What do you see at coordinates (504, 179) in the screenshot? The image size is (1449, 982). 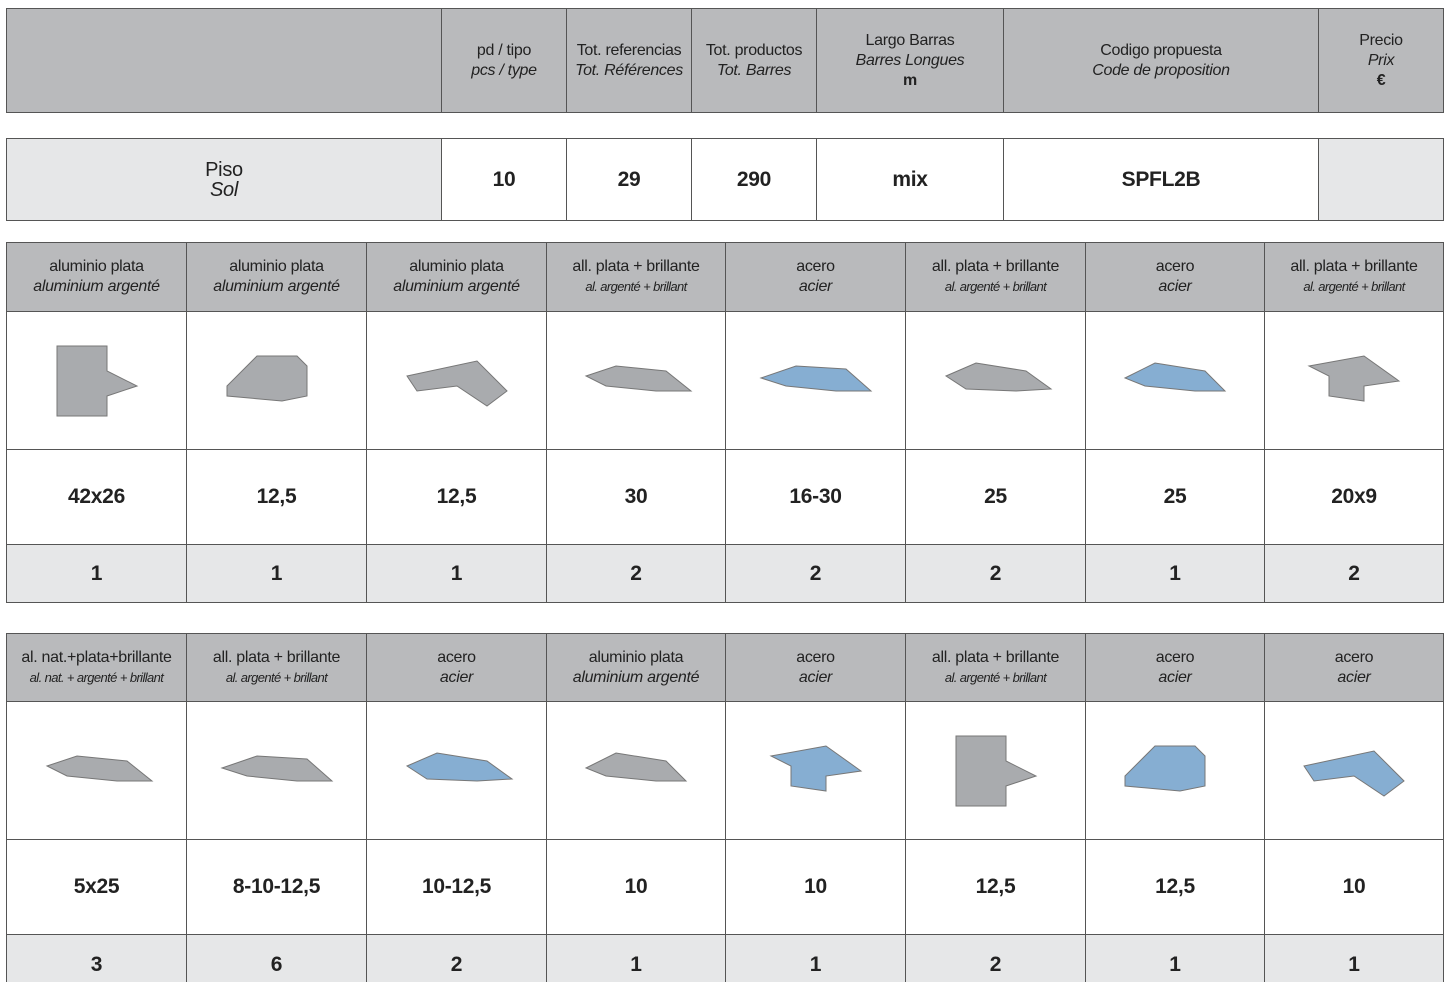 I see `summary-text: 10` at bounding box center [504, 179].